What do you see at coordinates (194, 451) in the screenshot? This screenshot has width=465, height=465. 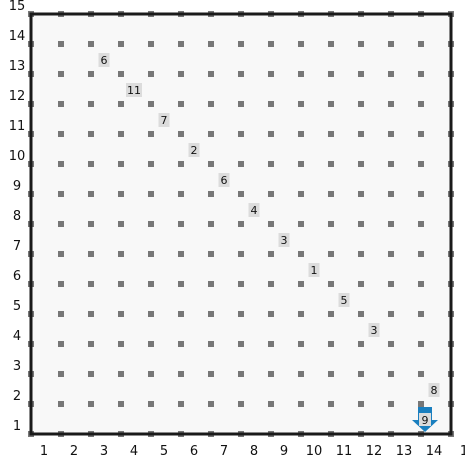 I see `x-axis-label: 6` at bounding box center [194, 451].